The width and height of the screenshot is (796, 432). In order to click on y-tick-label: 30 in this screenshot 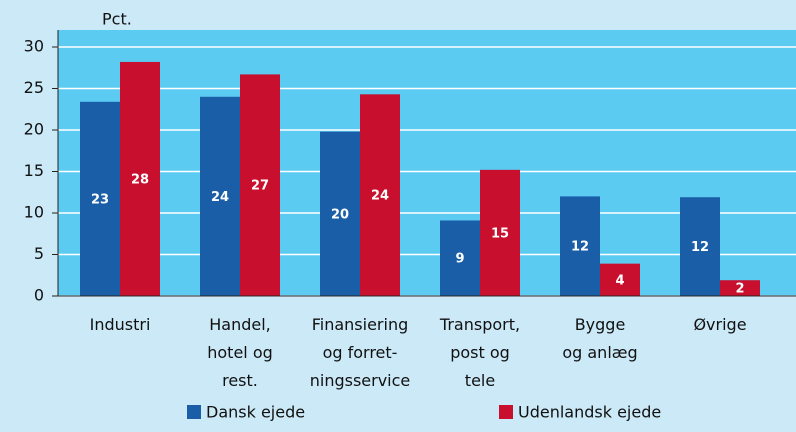, I will do `click(34, 46)`.